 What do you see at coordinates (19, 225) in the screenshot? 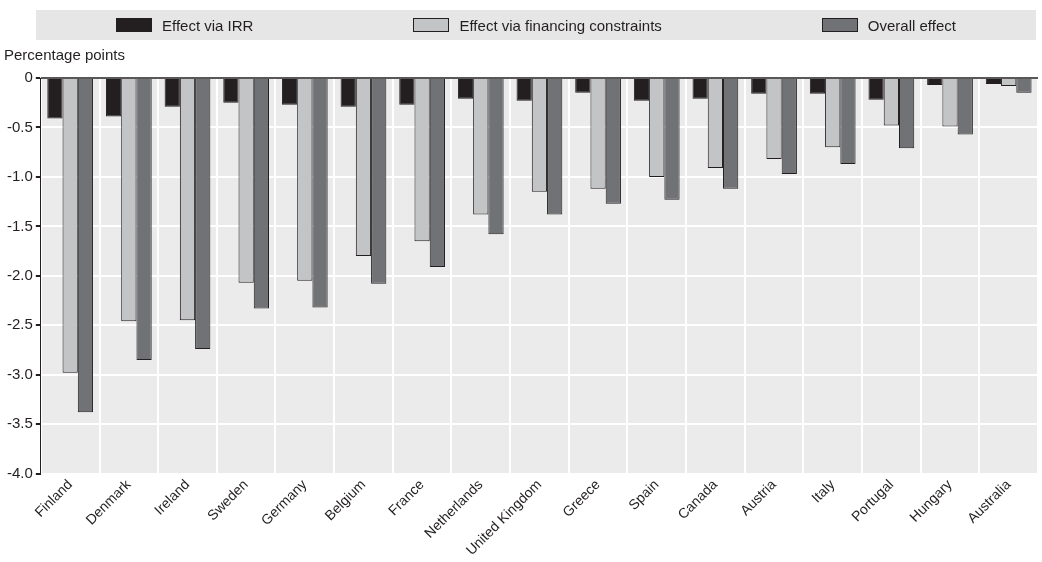
I see `y-tick-label: -1.5` at bounding box center [19, 225].